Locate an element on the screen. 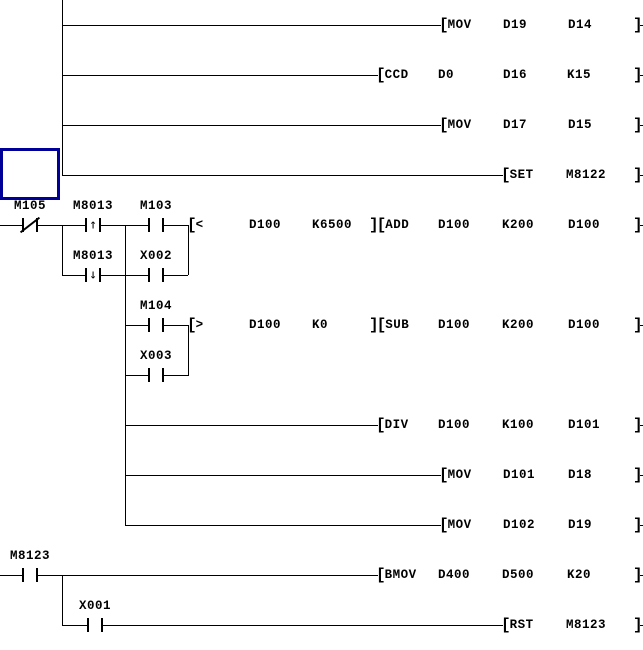 This screenshot has width=643, height=650. instruction-name-cell: ][SUB is located at coordinates (389, 325).